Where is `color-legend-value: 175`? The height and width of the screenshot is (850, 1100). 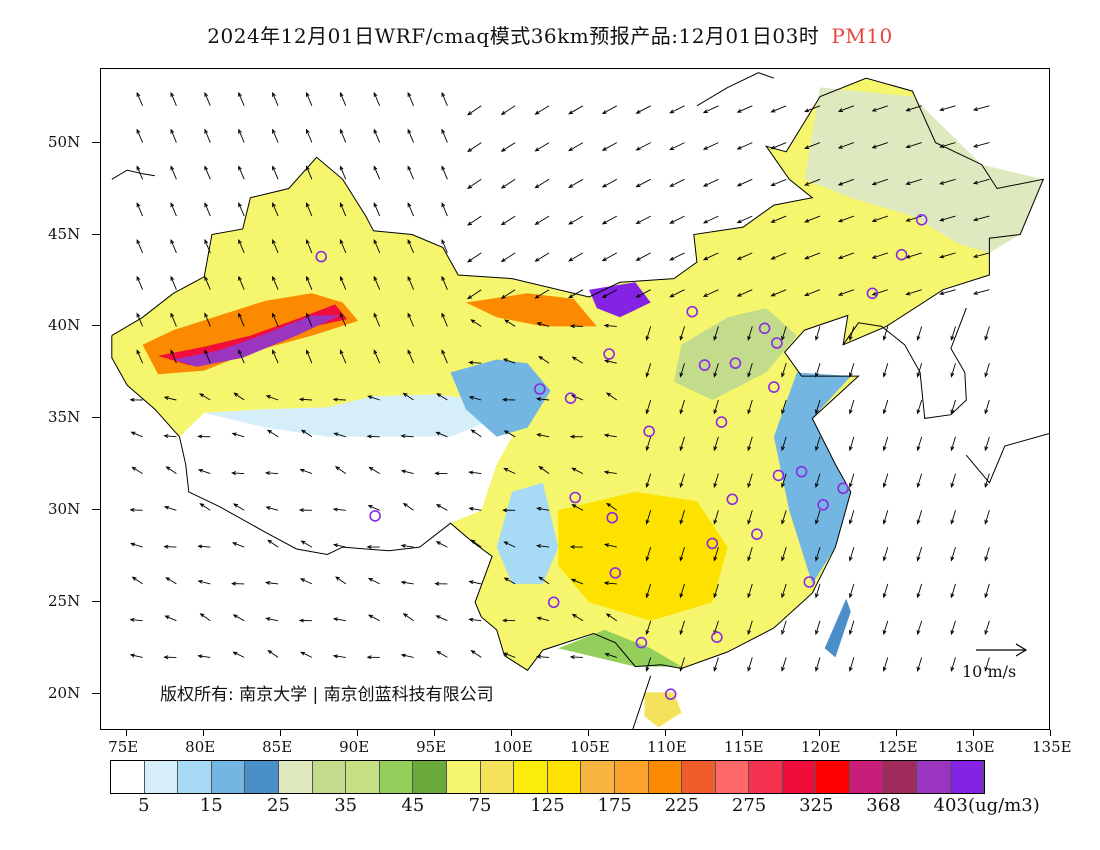 color-legend-value: 175 is located at coordinates (614, 805).